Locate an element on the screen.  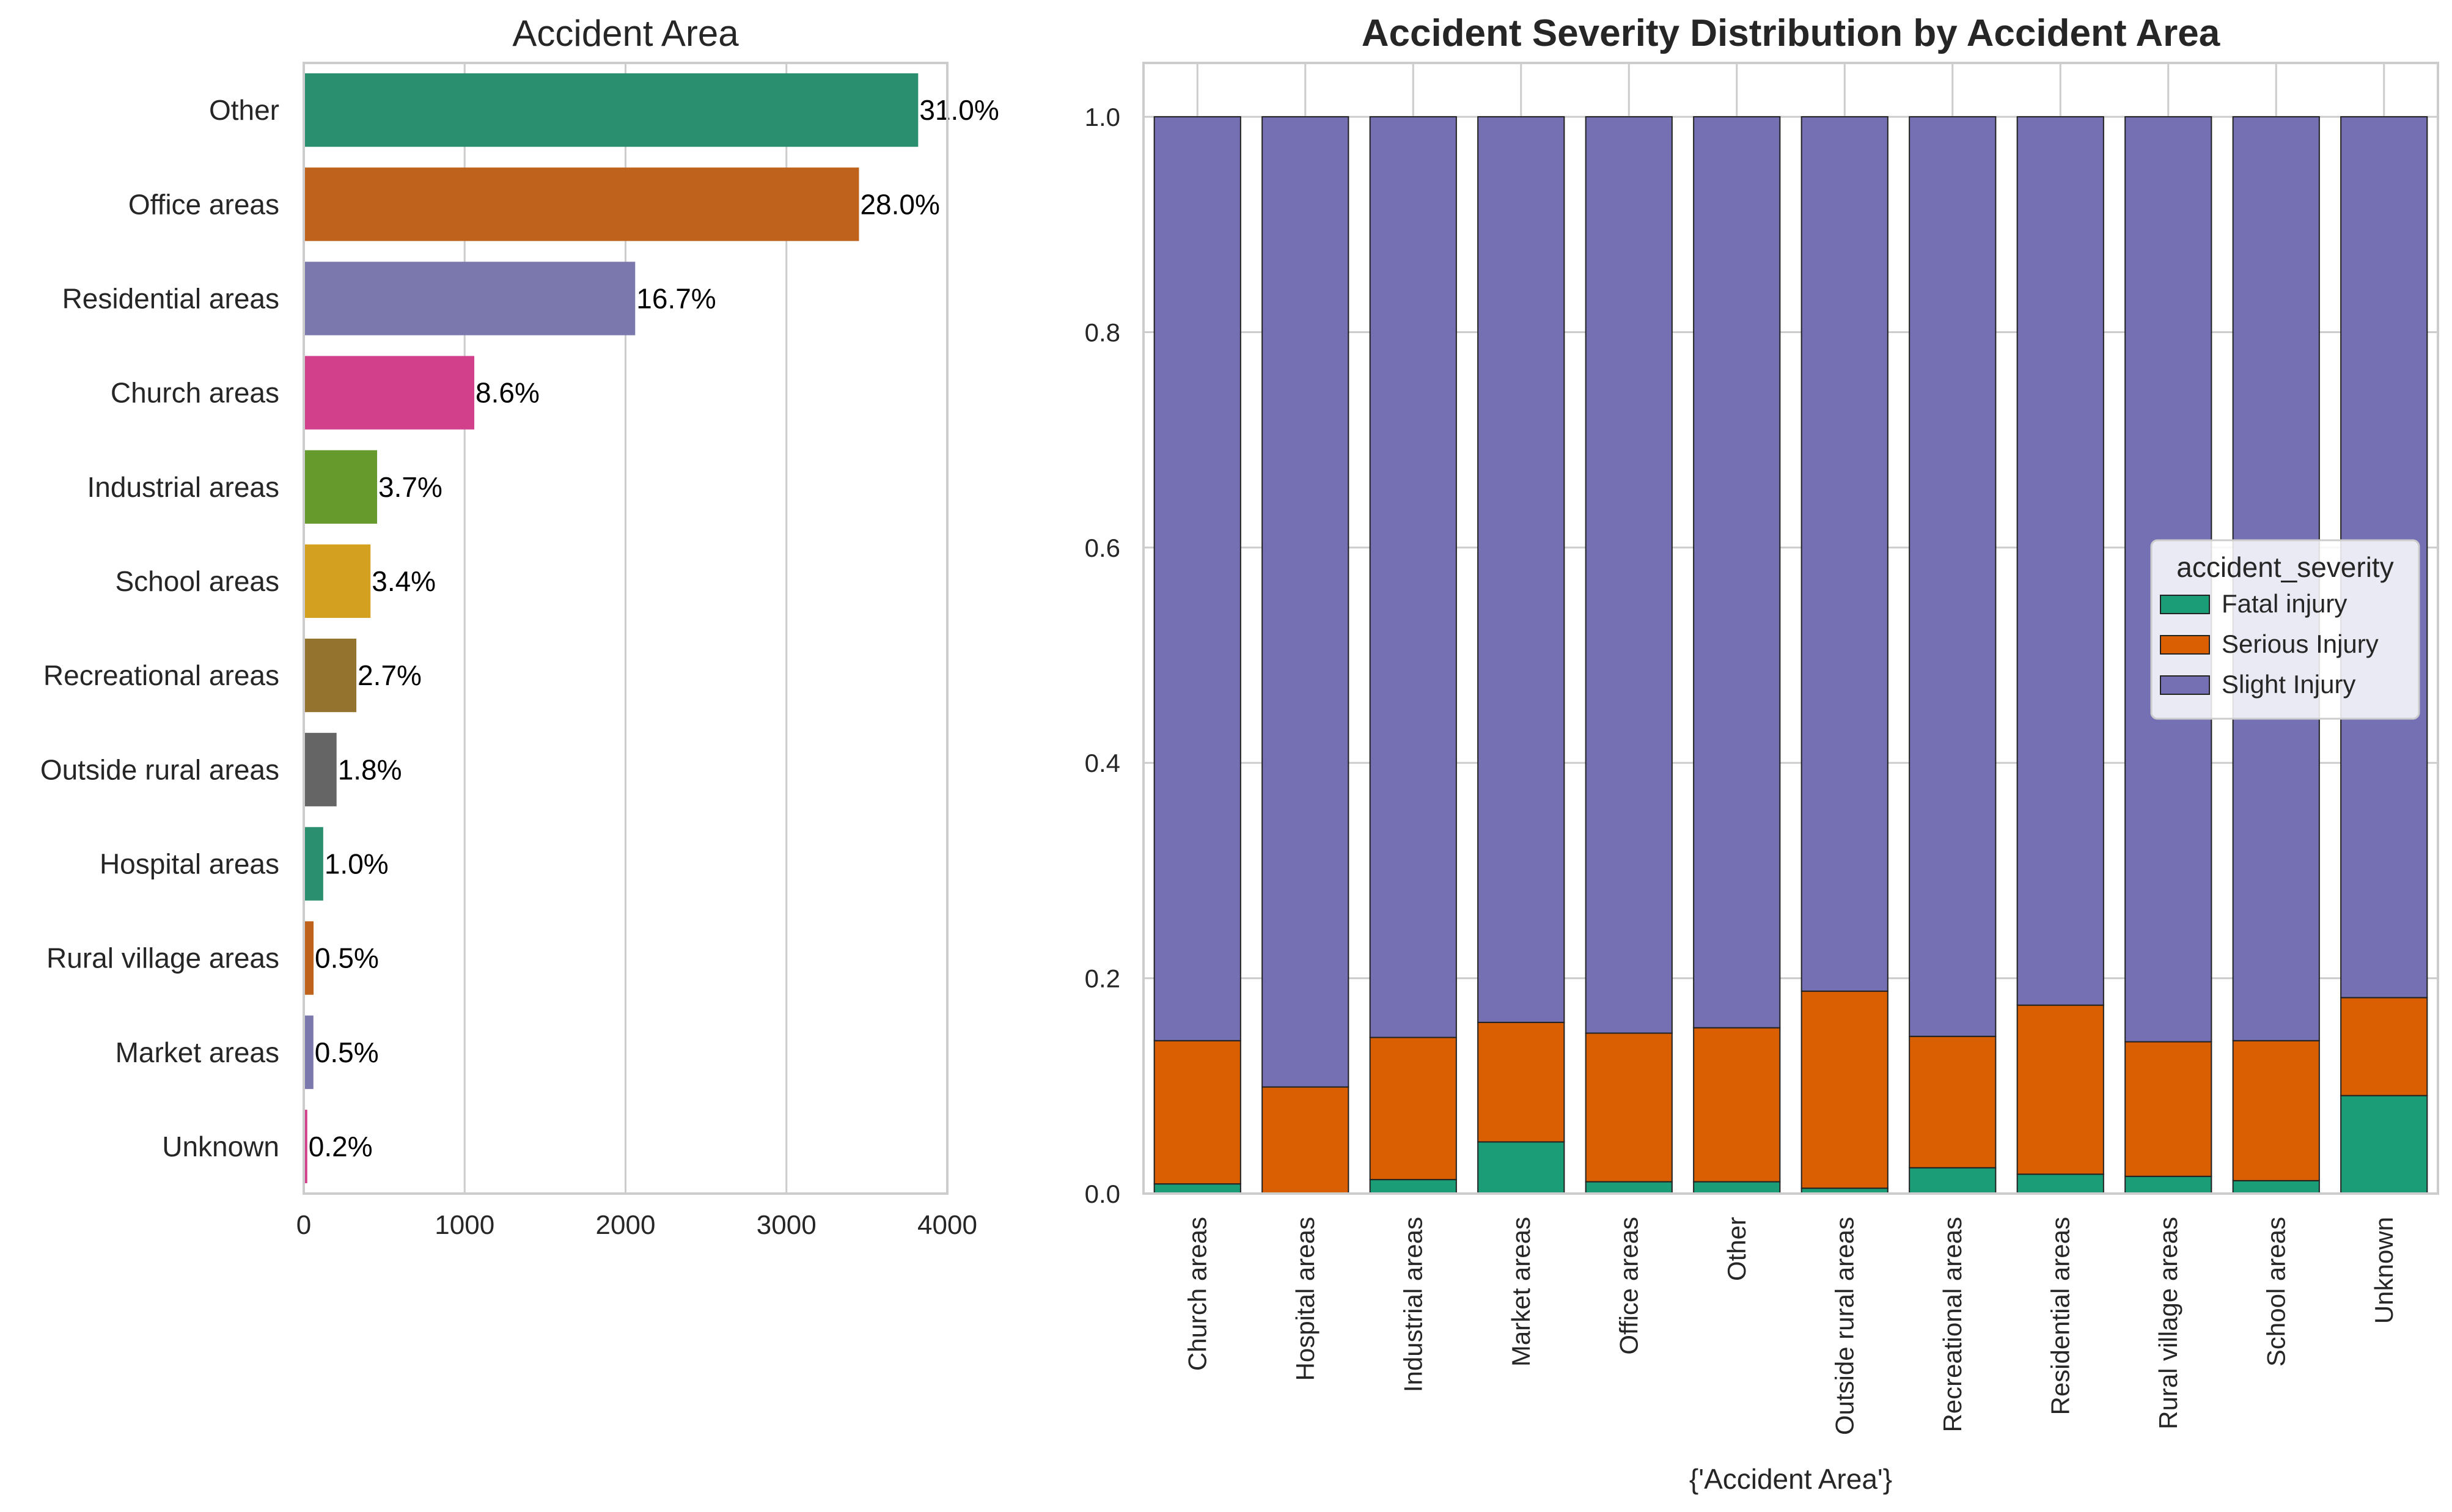
y-tick-label: 1.0 is located at coordinates (1103, 117).